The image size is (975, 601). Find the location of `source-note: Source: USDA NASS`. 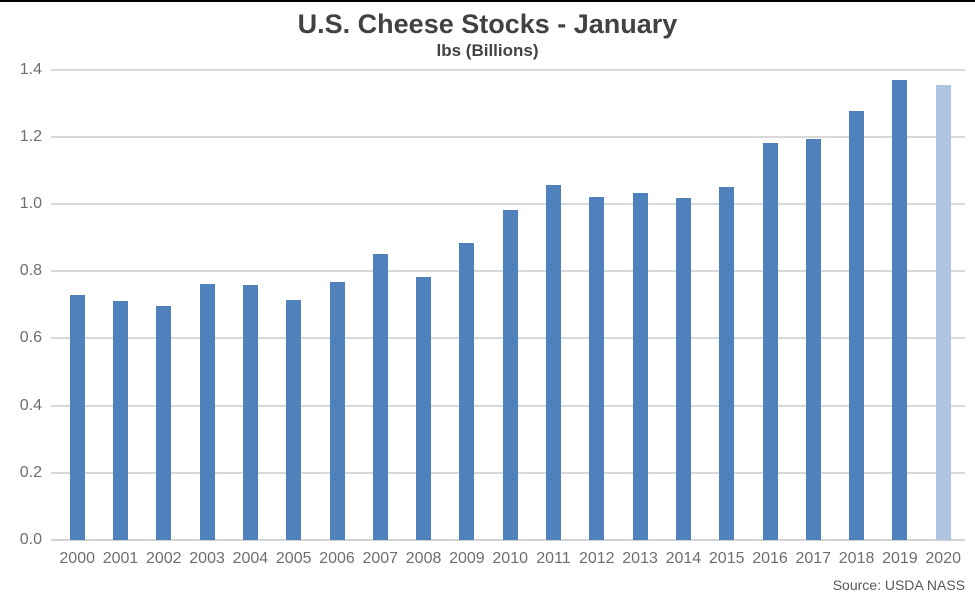

source-note: Source: USDA NASS is located at coordinates (898, 585).